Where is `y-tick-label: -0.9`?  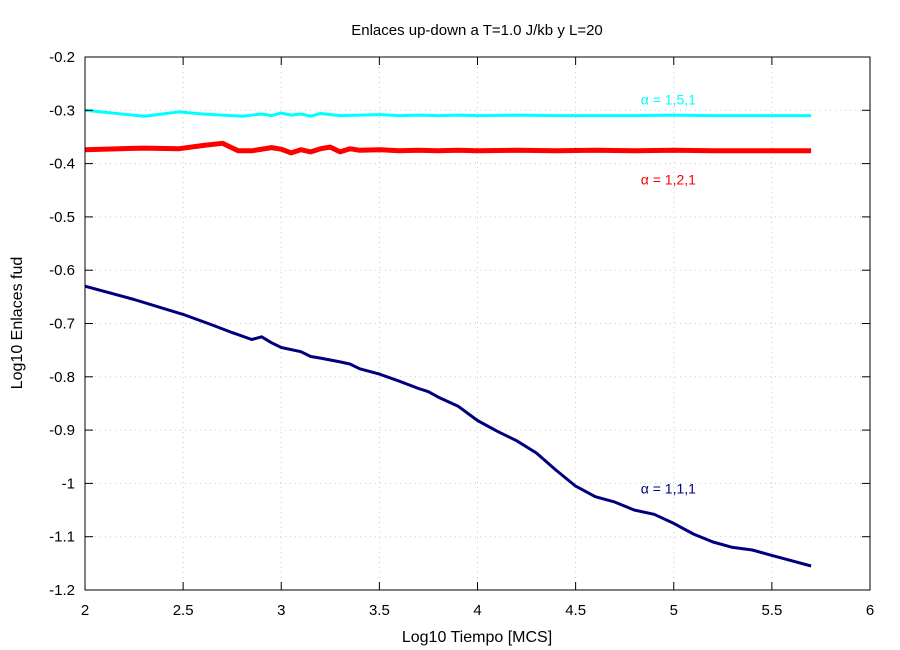
y-tick-label: -0.9 is located at coordinates (62, 430).